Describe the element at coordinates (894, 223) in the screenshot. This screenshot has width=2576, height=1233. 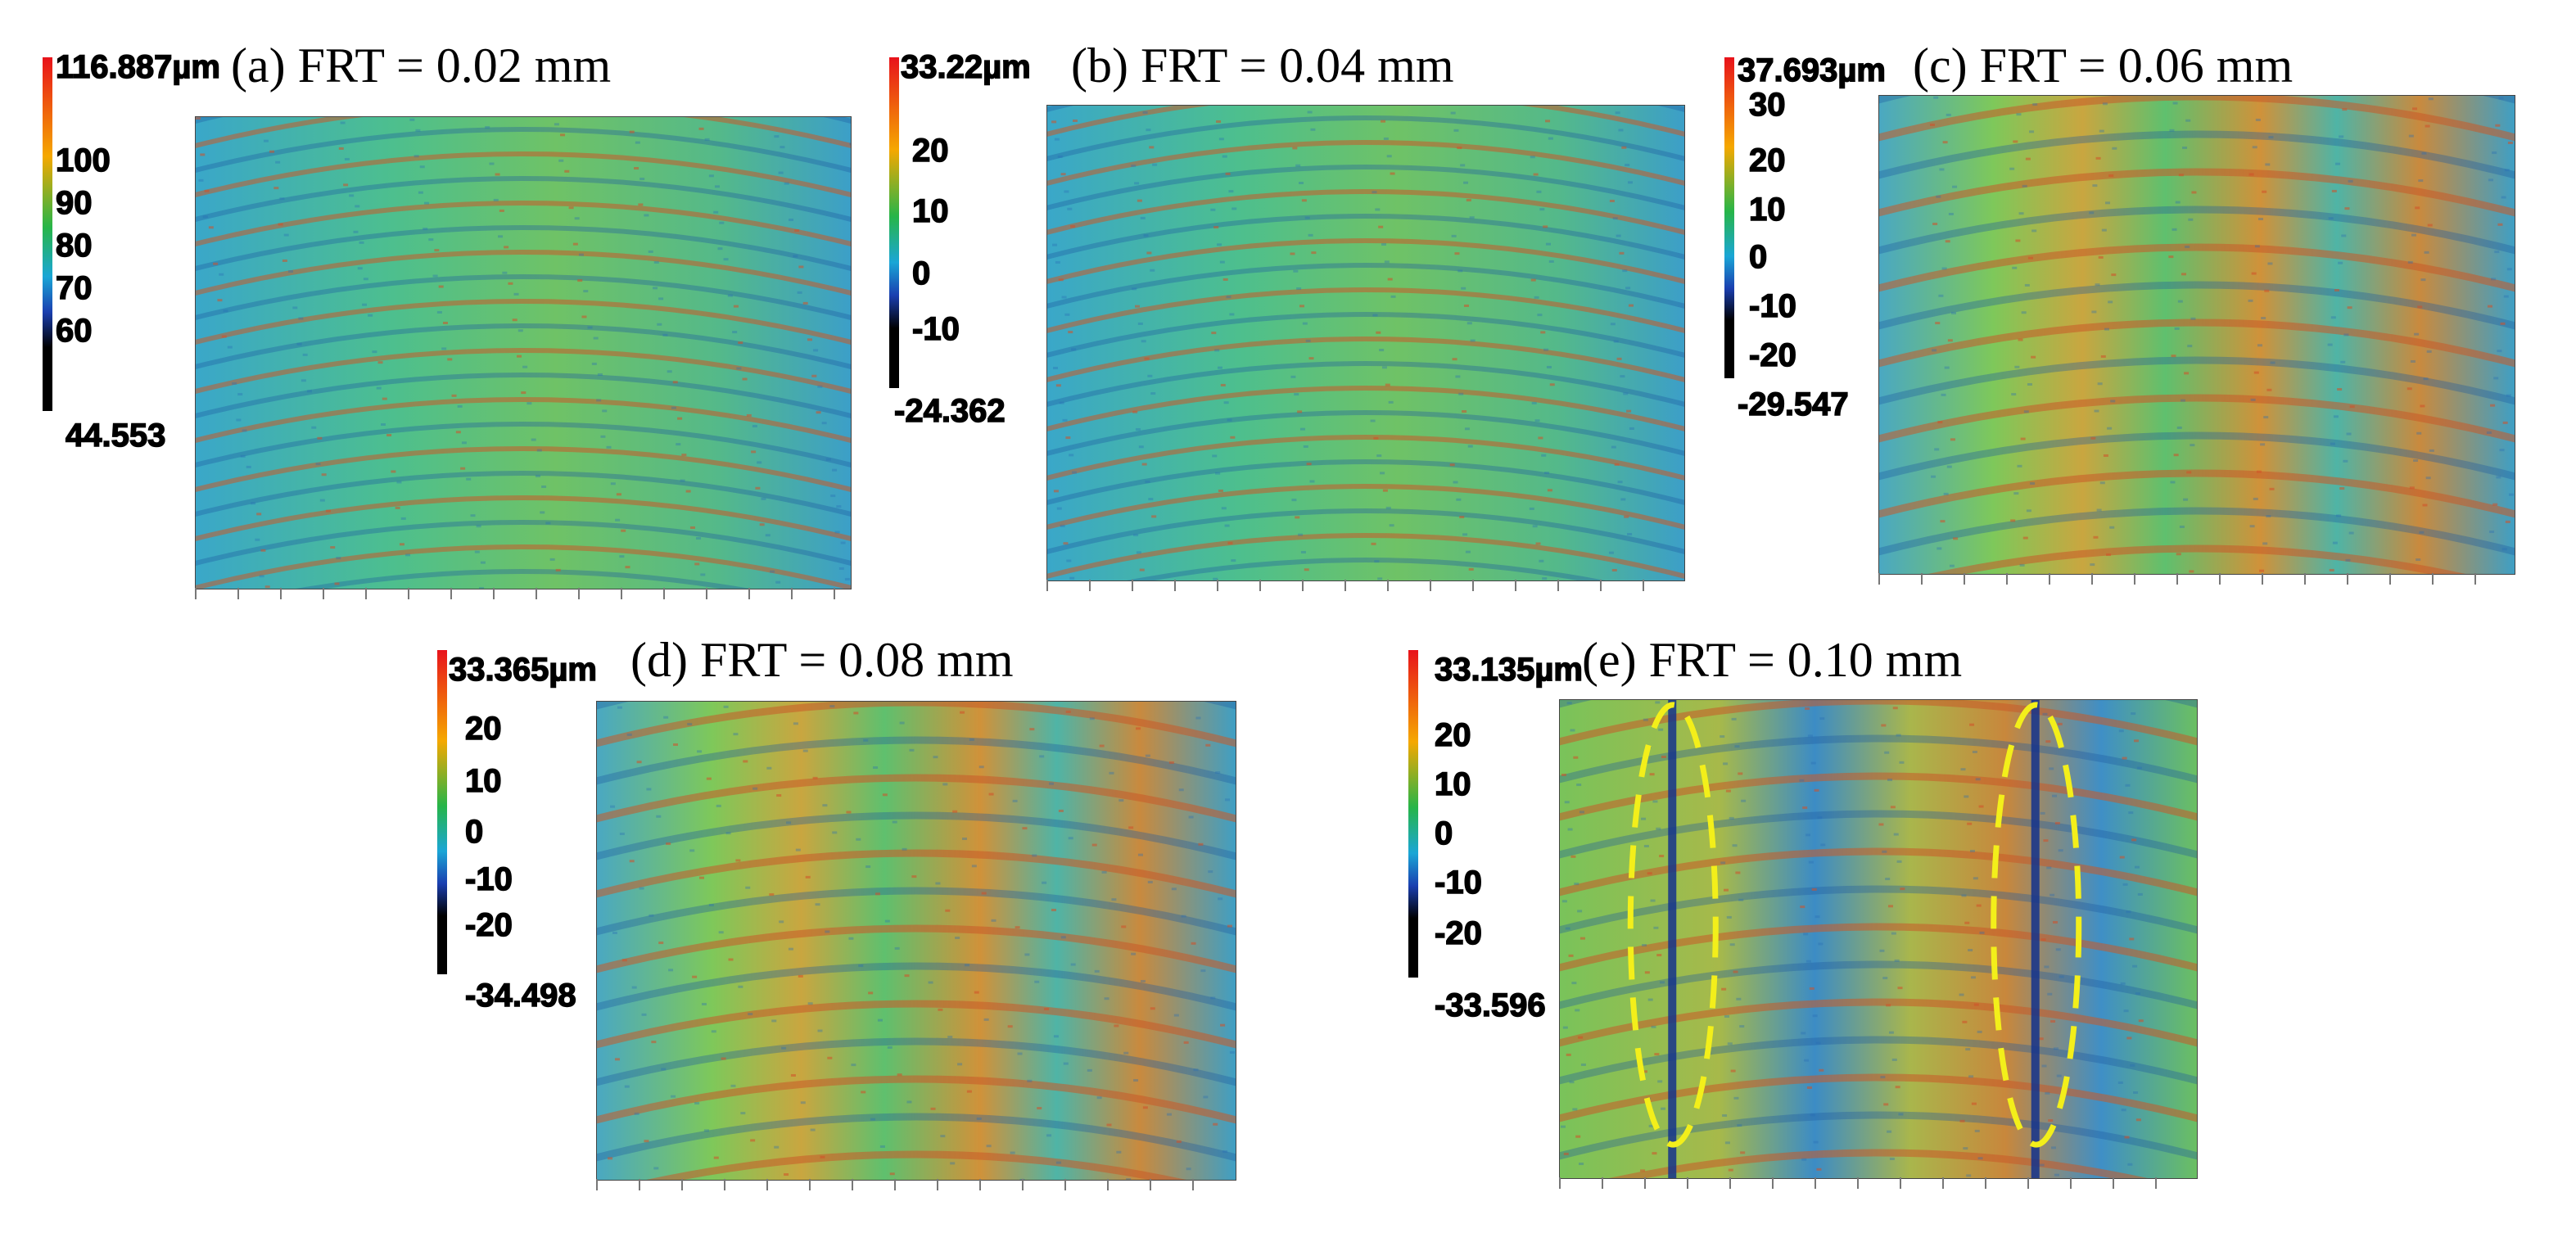
I see `colorbar-b` at that location.